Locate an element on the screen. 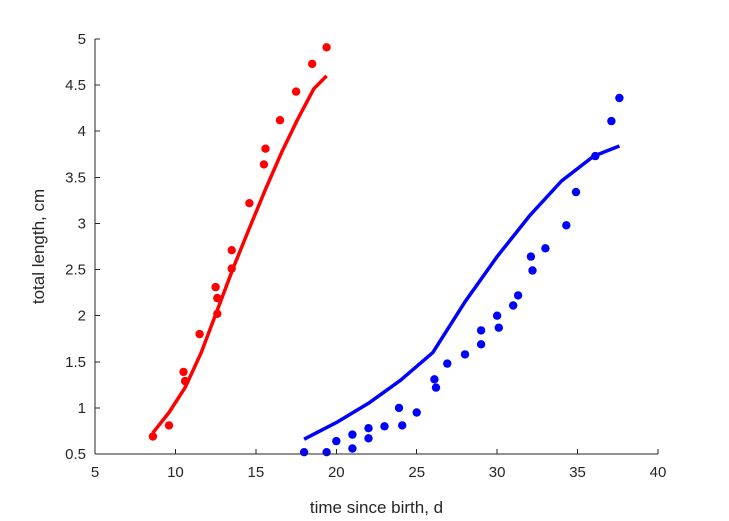 This screenshot has width=729, height=521. y-tick-label: 4 is located at coordinates (82, 131).